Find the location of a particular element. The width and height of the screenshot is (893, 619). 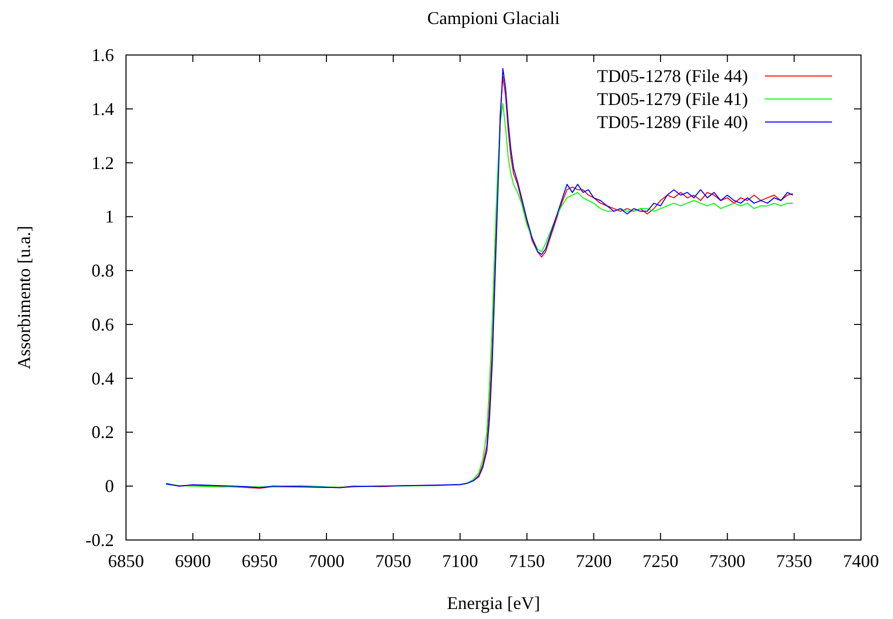

x-tick-label: 7200 is located at coordinates (594, 561).